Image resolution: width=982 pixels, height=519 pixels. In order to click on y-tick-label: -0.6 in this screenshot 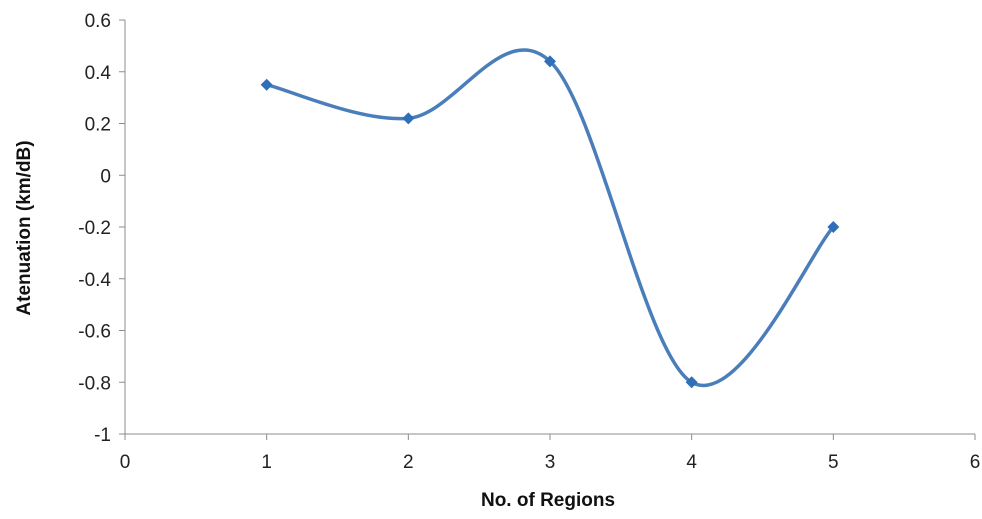, I will do `click(94, 332)`.